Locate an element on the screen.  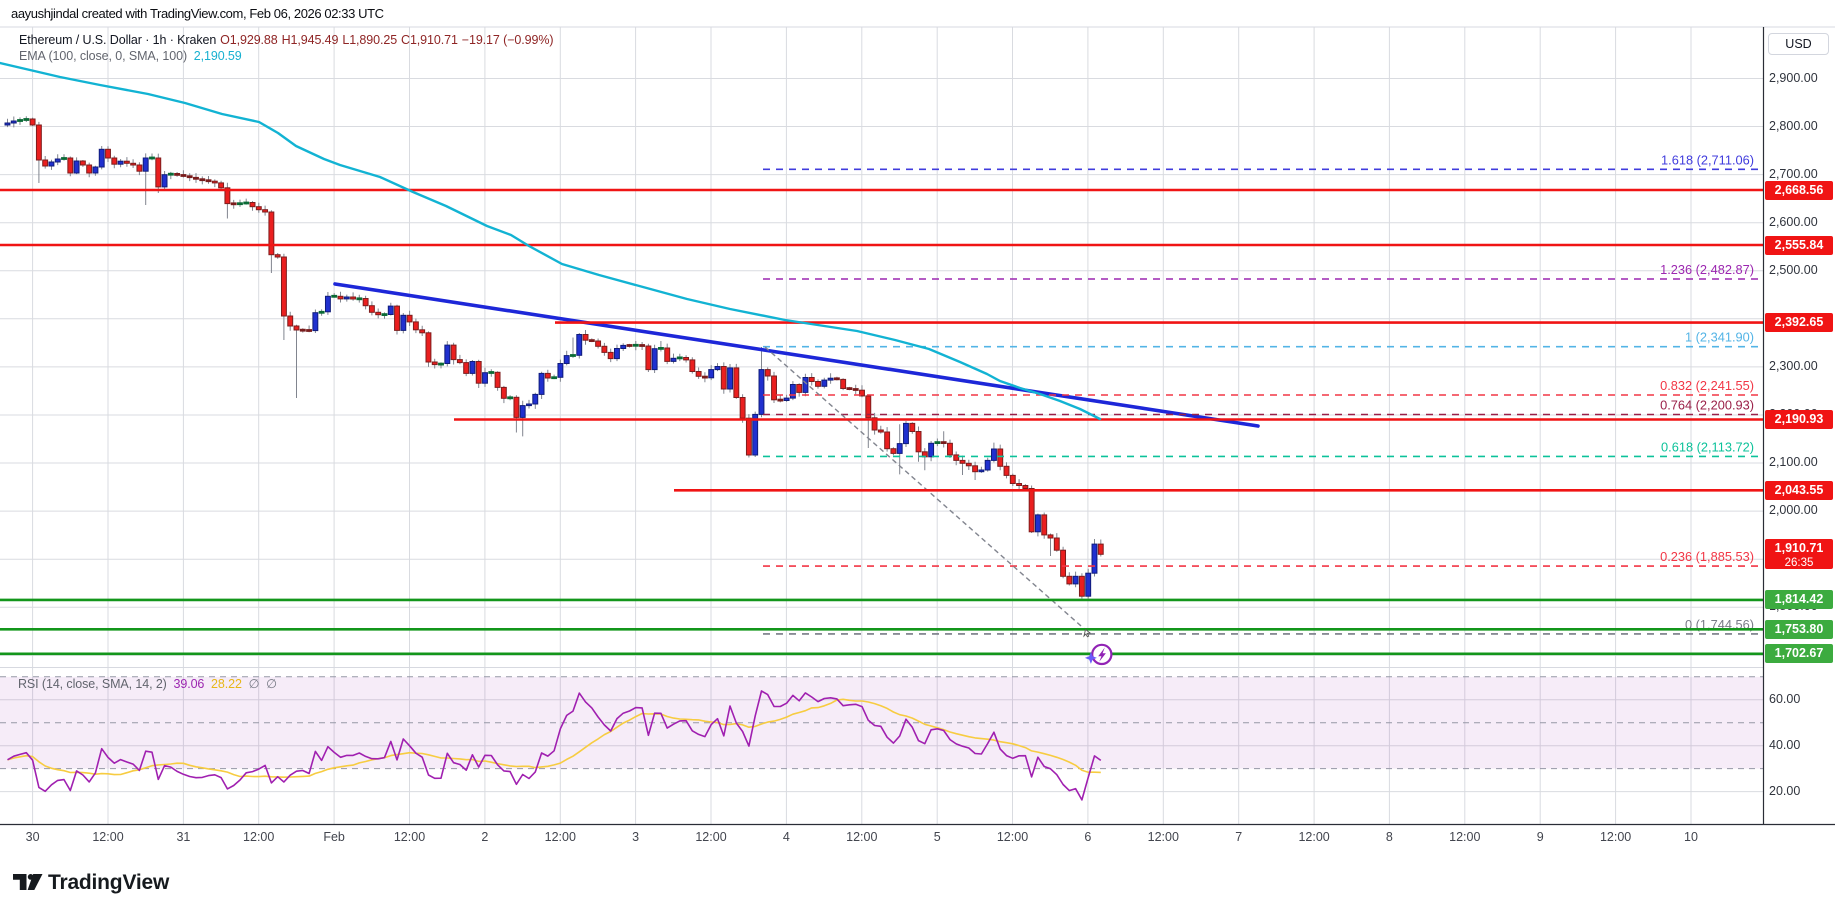
svg-text: 0.832 (2,241.55) is located at coordinates (1707, 385).